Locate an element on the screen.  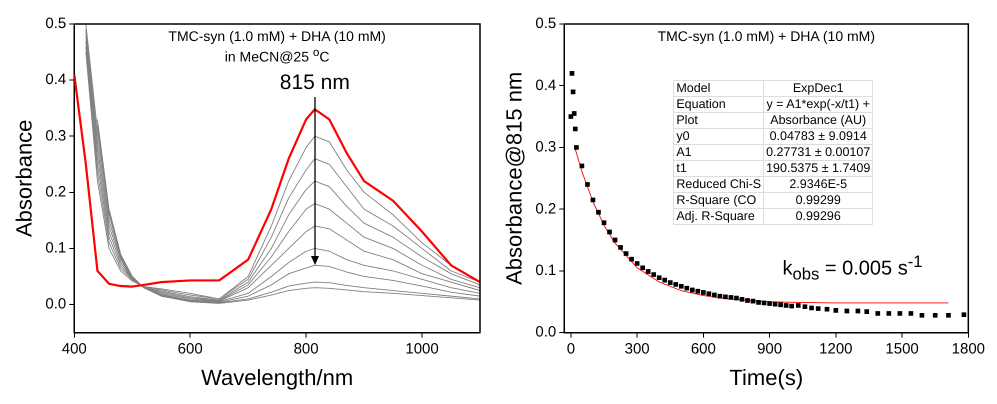
y-axis-title: Absorbance@815 nm is located at coordinates (513, 178).